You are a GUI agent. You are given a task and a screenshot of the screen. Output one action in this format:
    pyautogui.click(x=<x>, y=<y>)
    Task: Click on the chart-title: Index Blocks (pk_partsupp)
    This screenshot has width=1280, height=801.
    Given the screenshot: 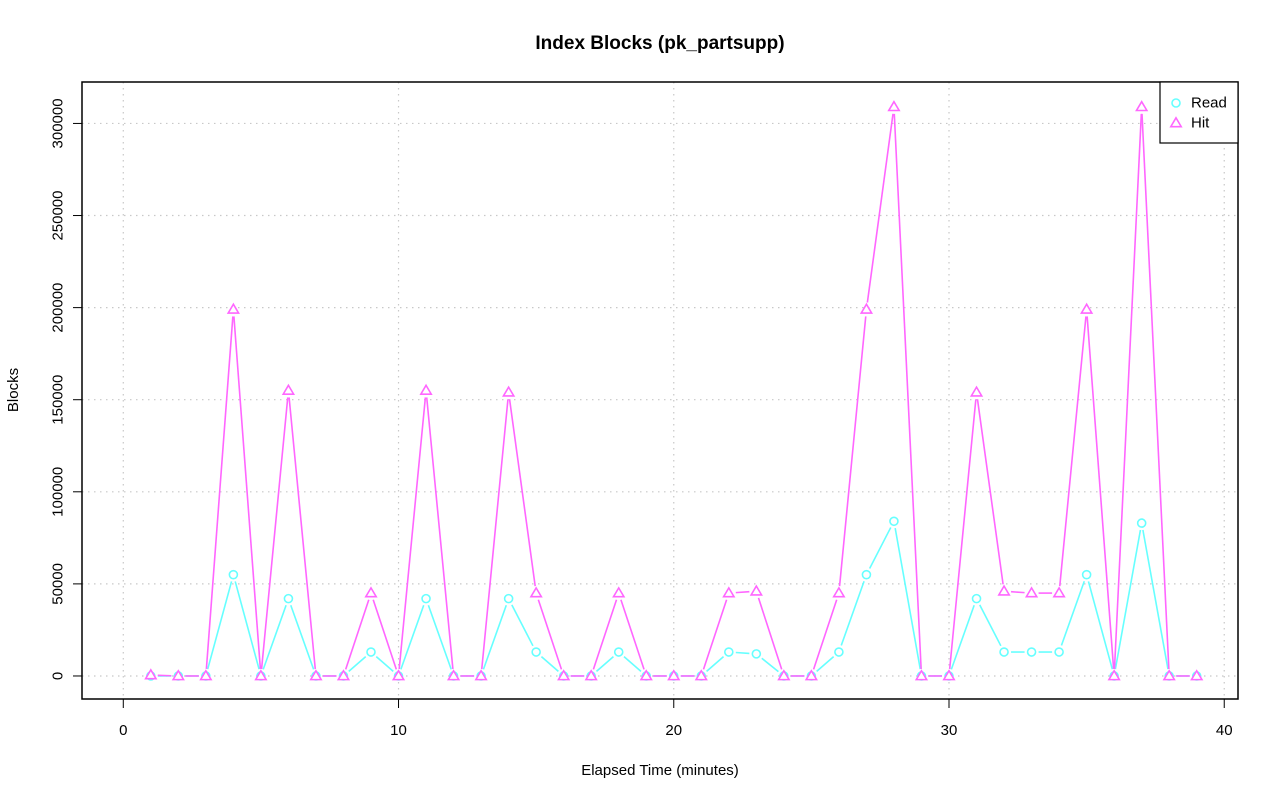 What is the action you would take?
    pyautogui.click(x=659, y=43)
    